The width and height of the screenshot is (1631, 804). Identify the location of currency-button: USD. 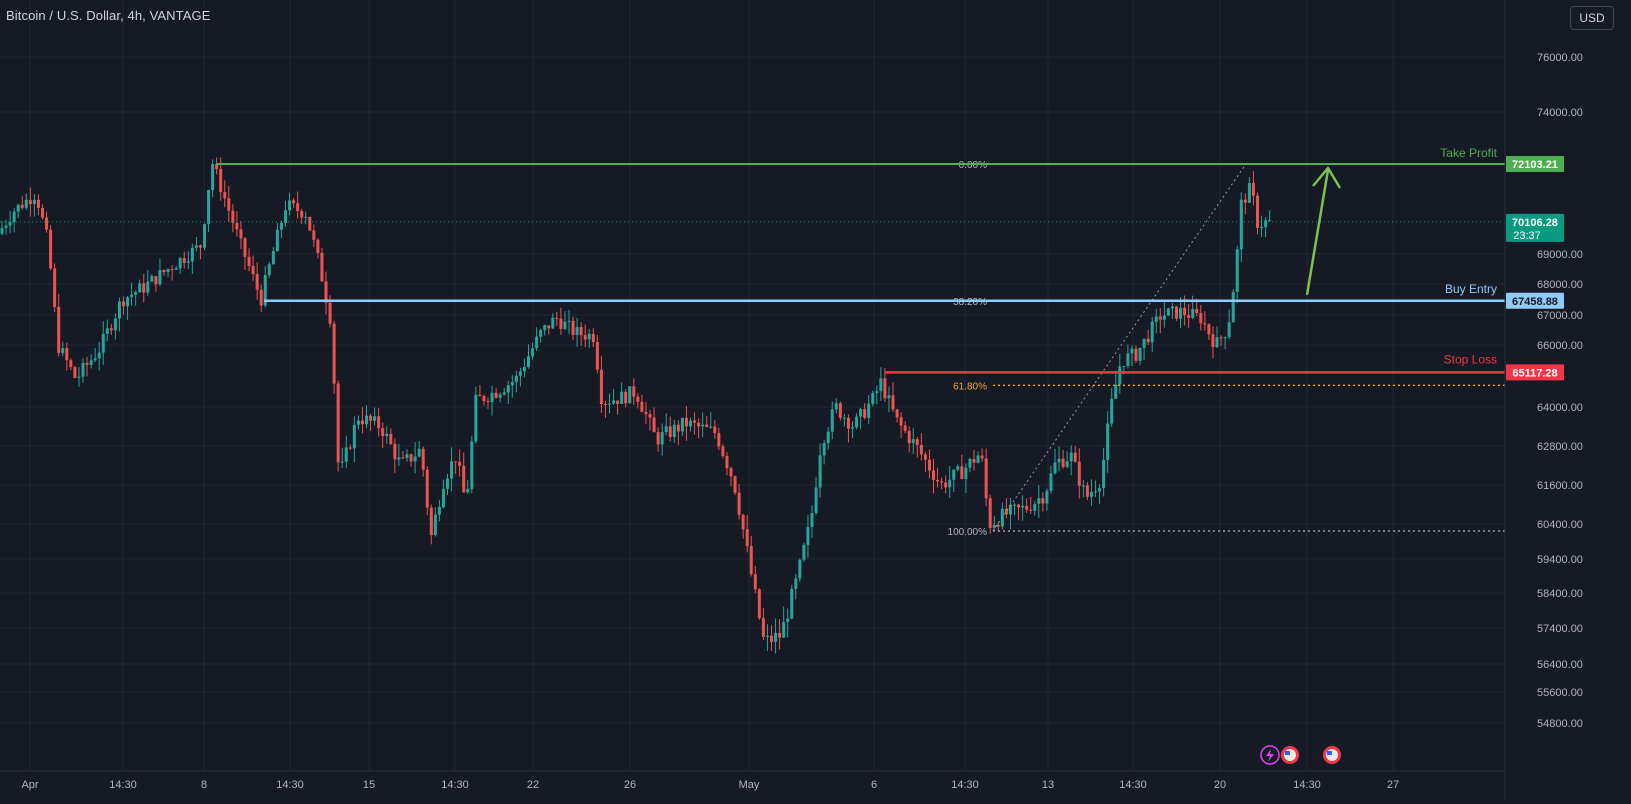
(1592, 18).